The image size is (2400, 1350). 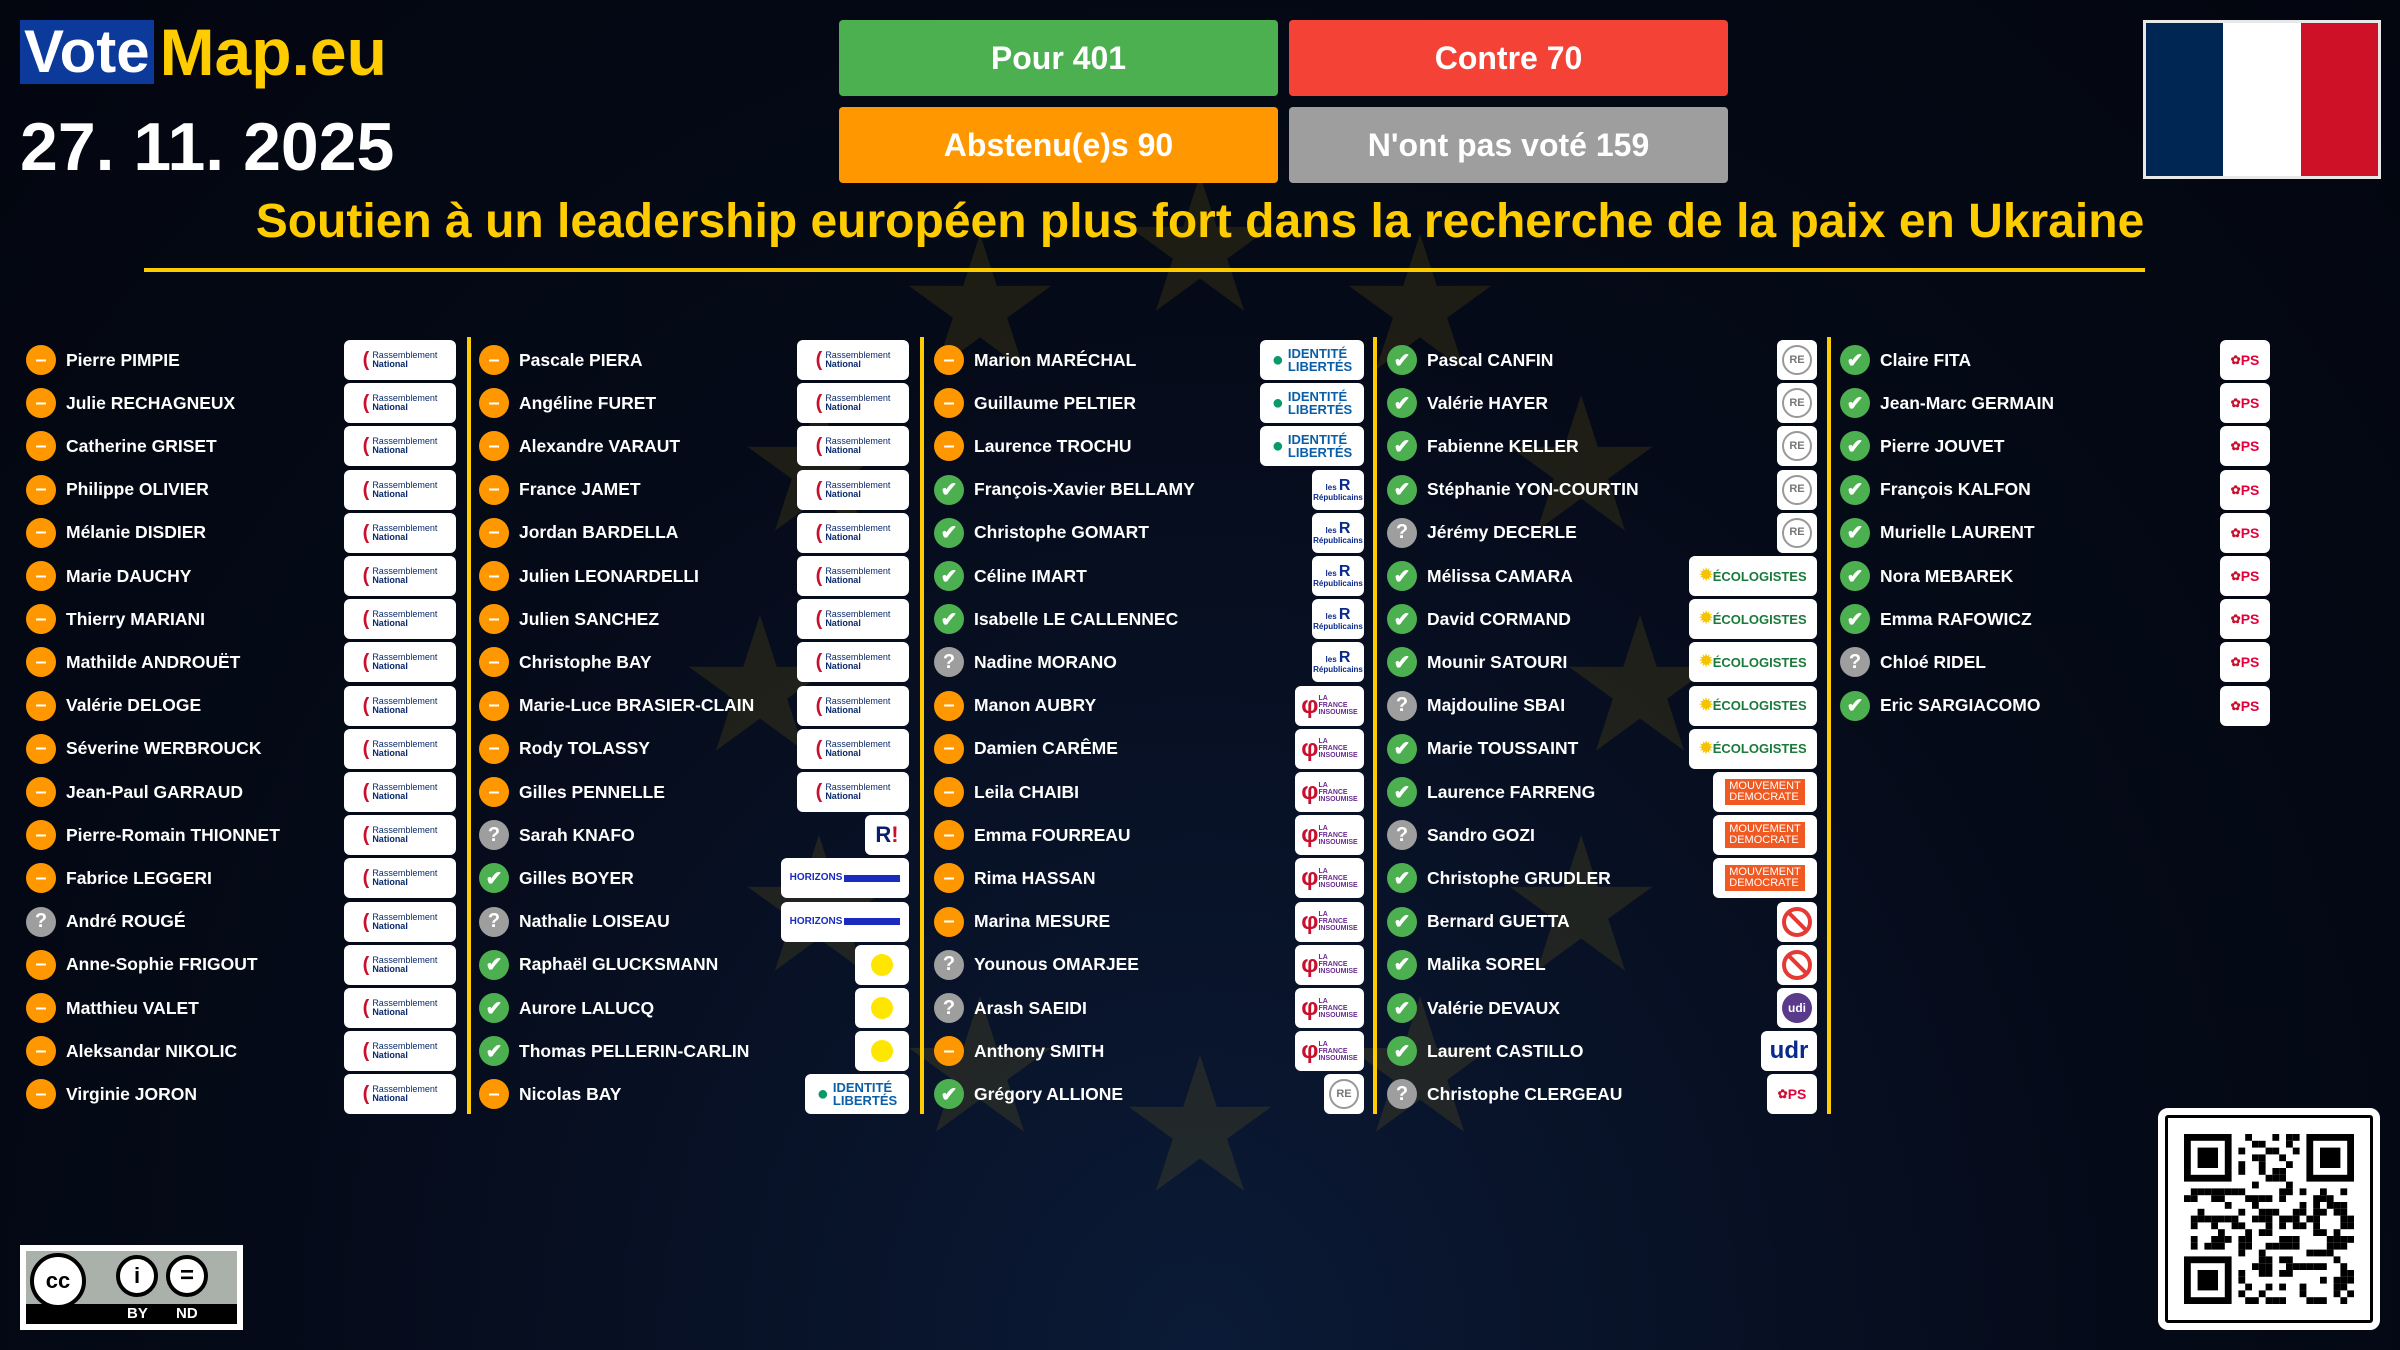 I want to click on logo-map: Map.eu, so click(x=273, y=52).